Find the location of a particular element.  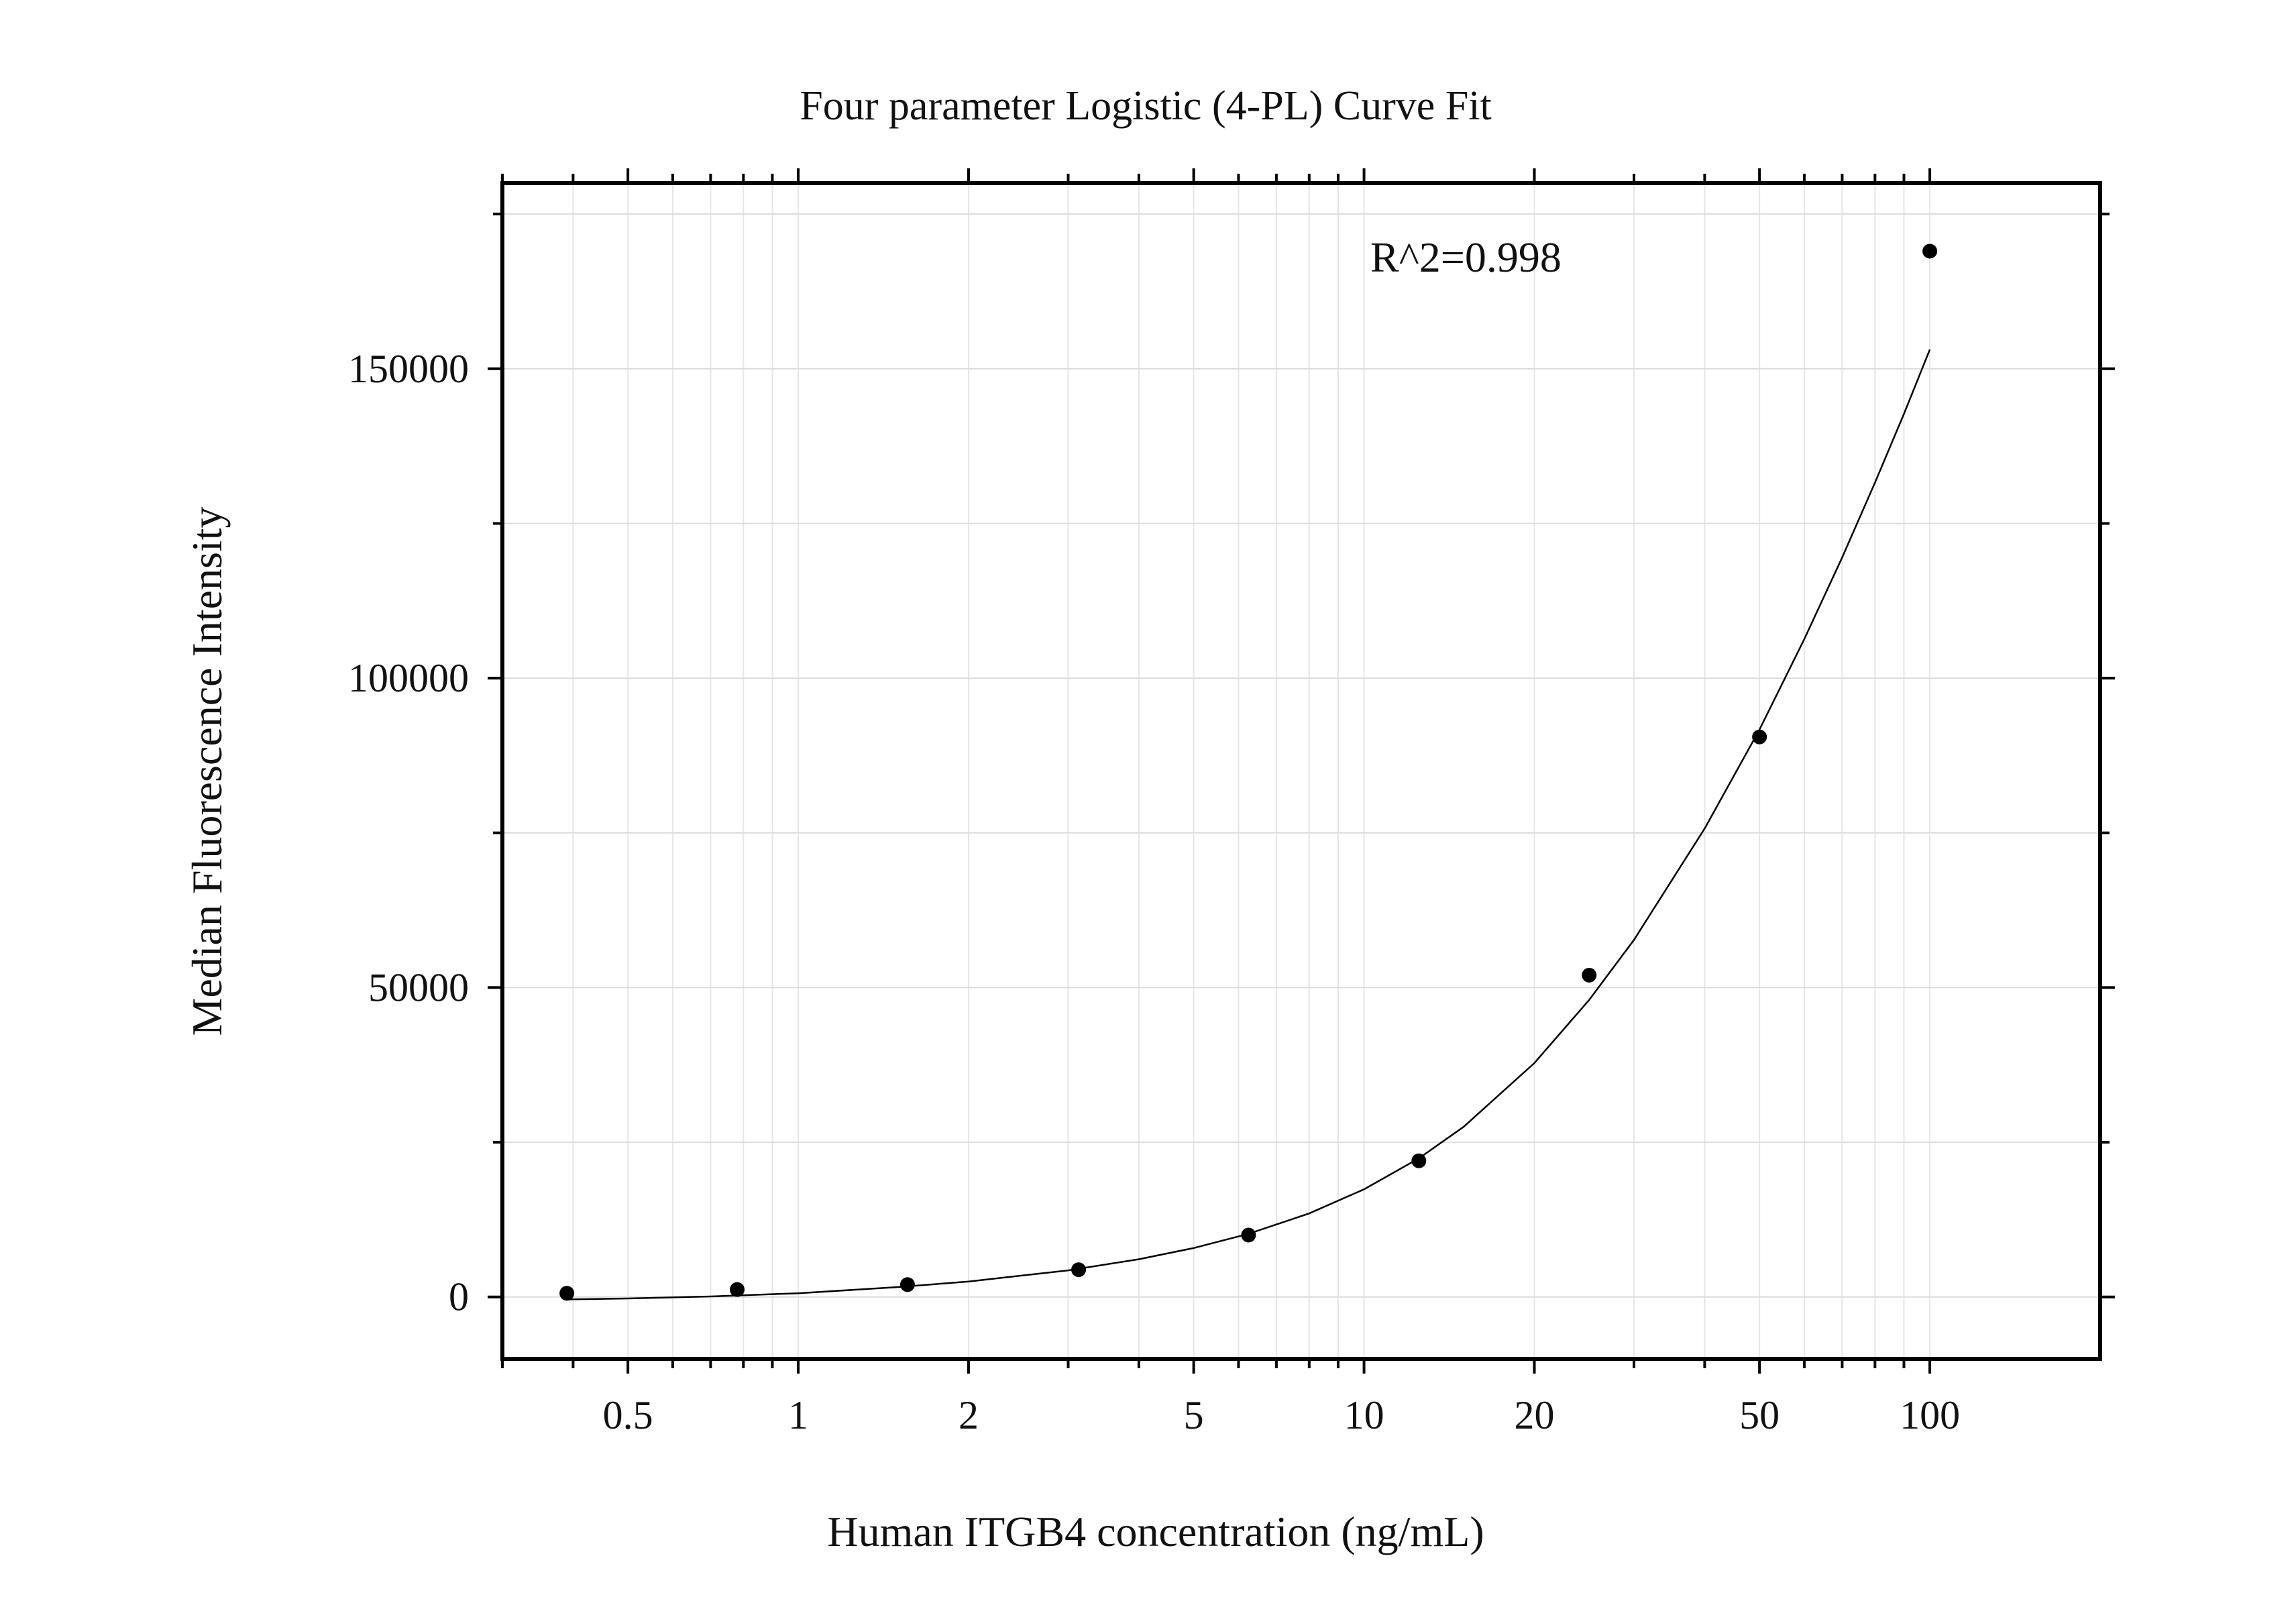

y-tick-label: 0 is located at coordinates (459, 1297).